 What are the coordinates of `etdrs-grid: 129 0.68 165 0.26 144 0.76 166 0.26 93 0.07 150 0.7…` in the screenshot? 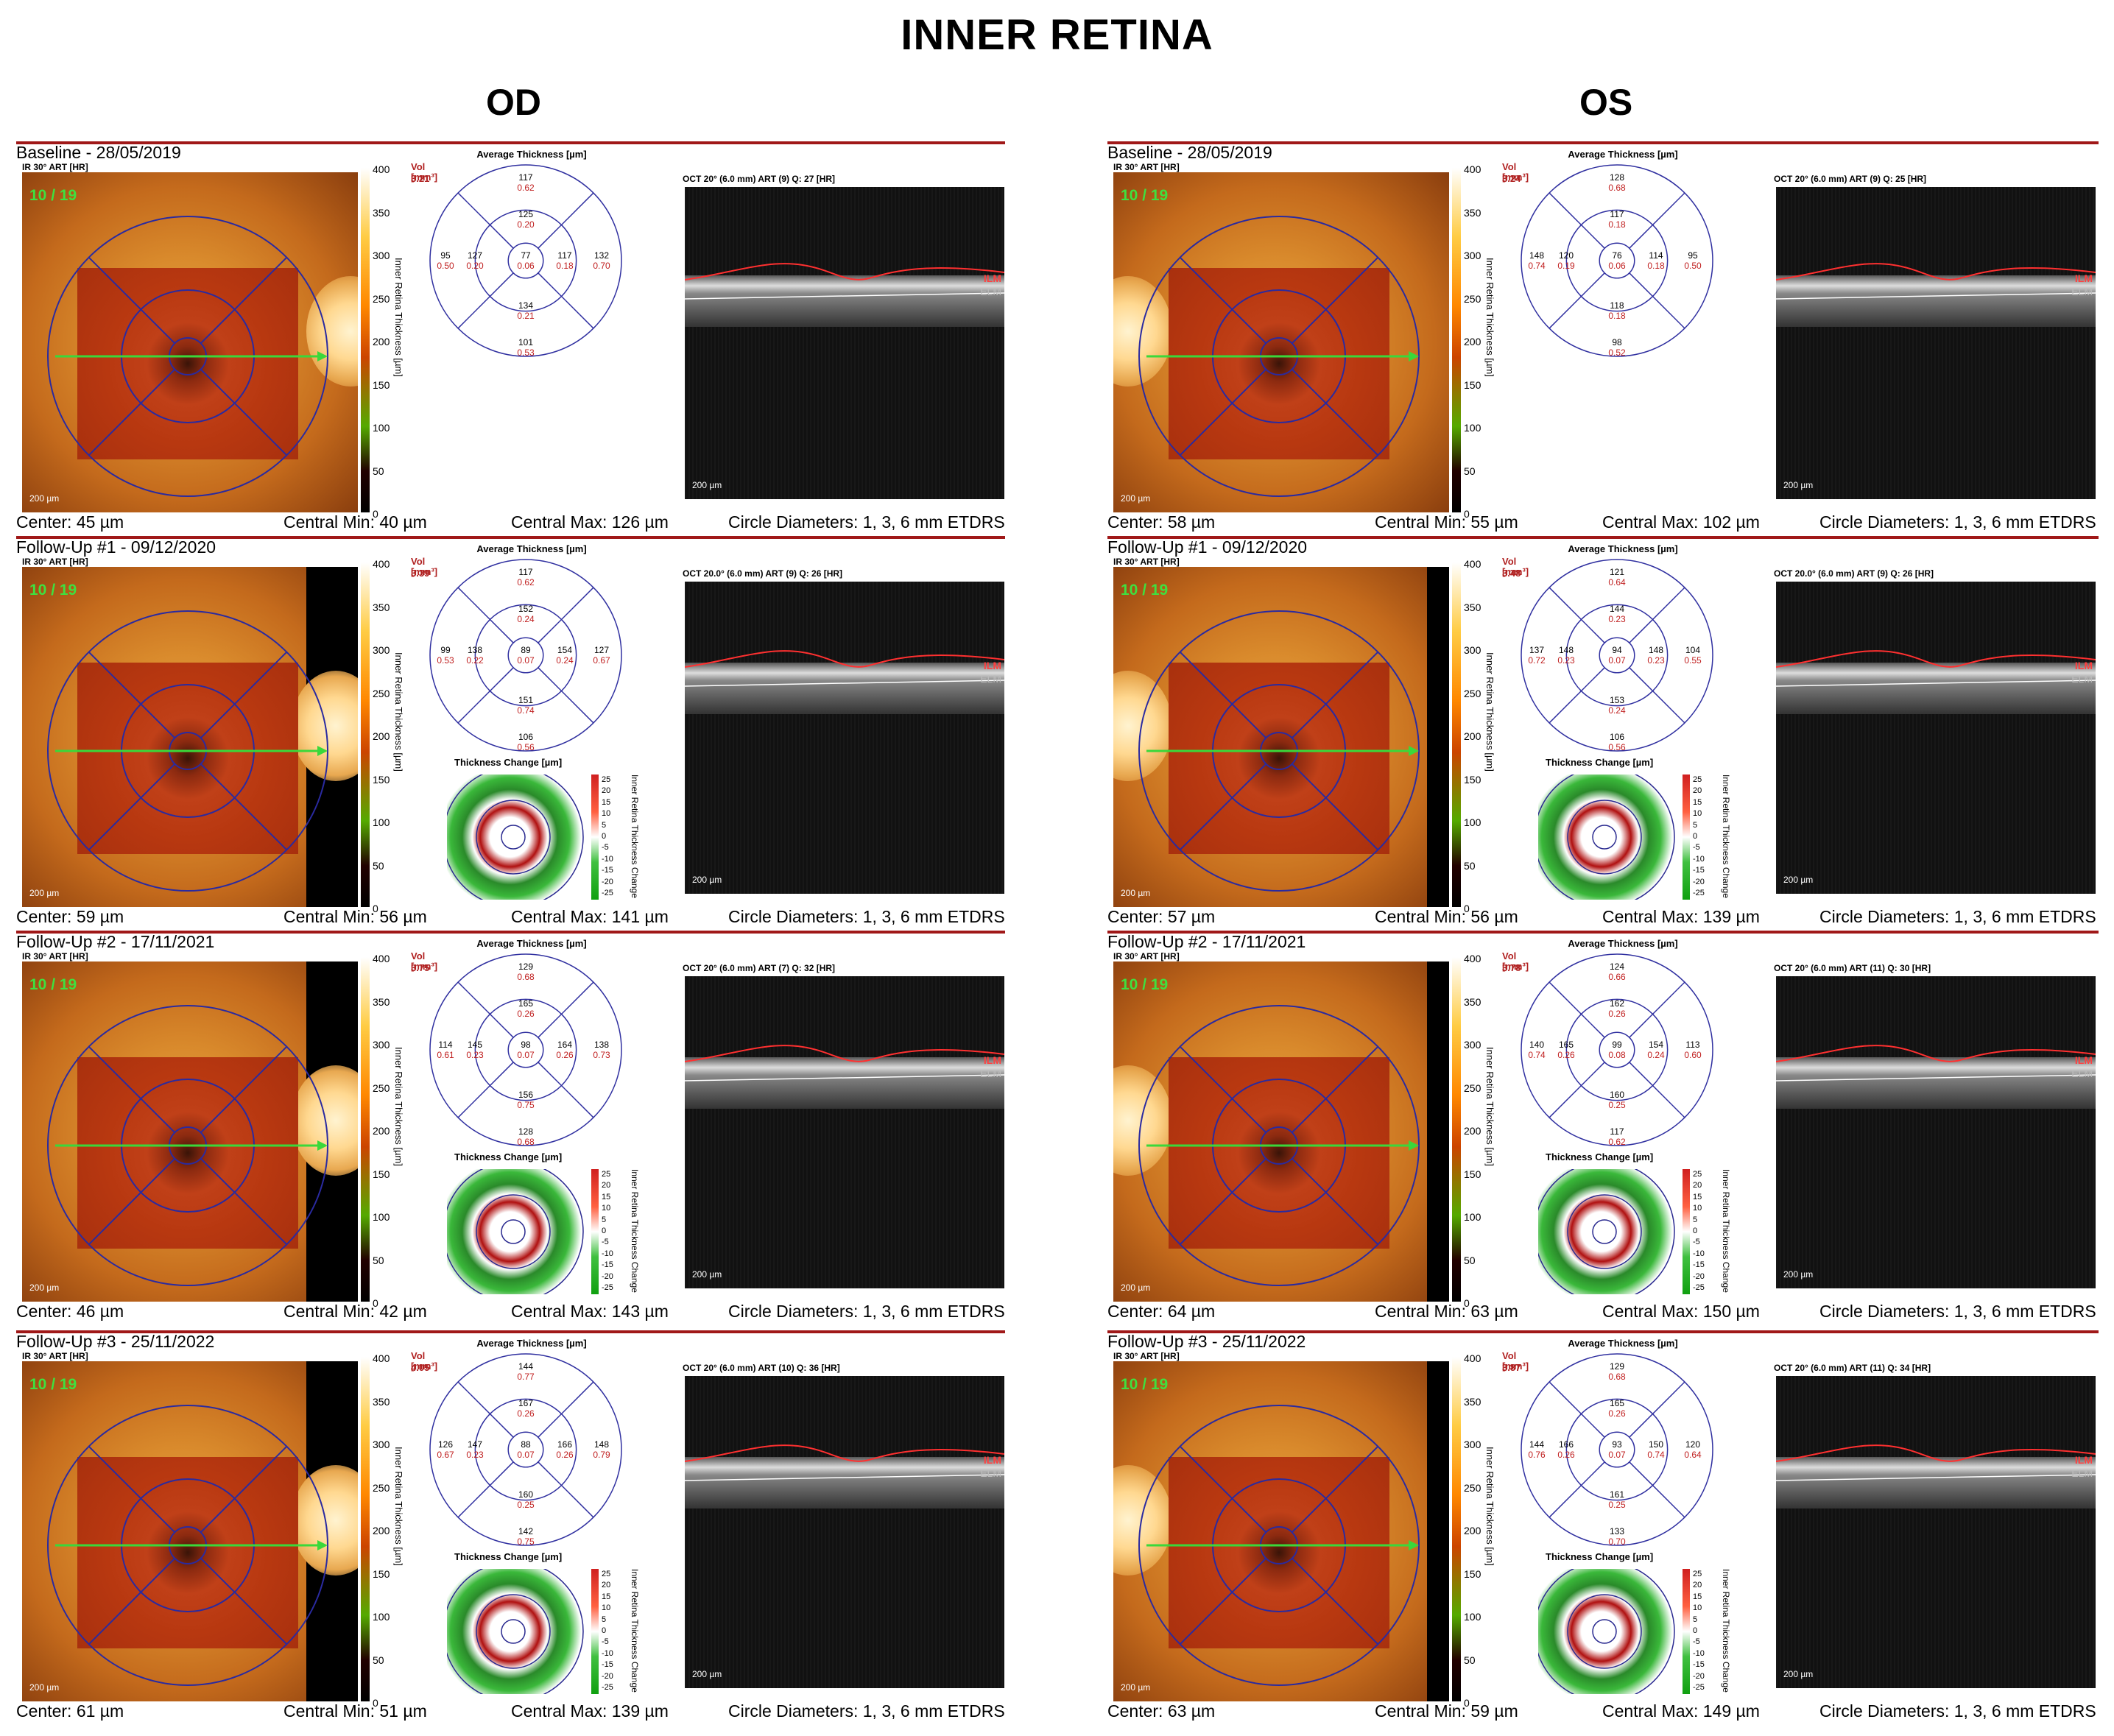 It's located at (1617, 1450).